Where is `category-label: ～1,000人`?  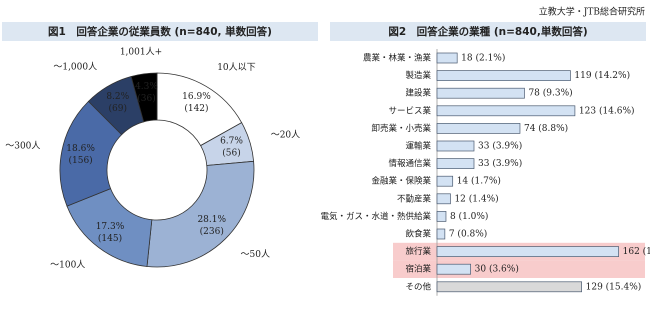
category-label: ～1,000人 is located at coordinates (75, 67).